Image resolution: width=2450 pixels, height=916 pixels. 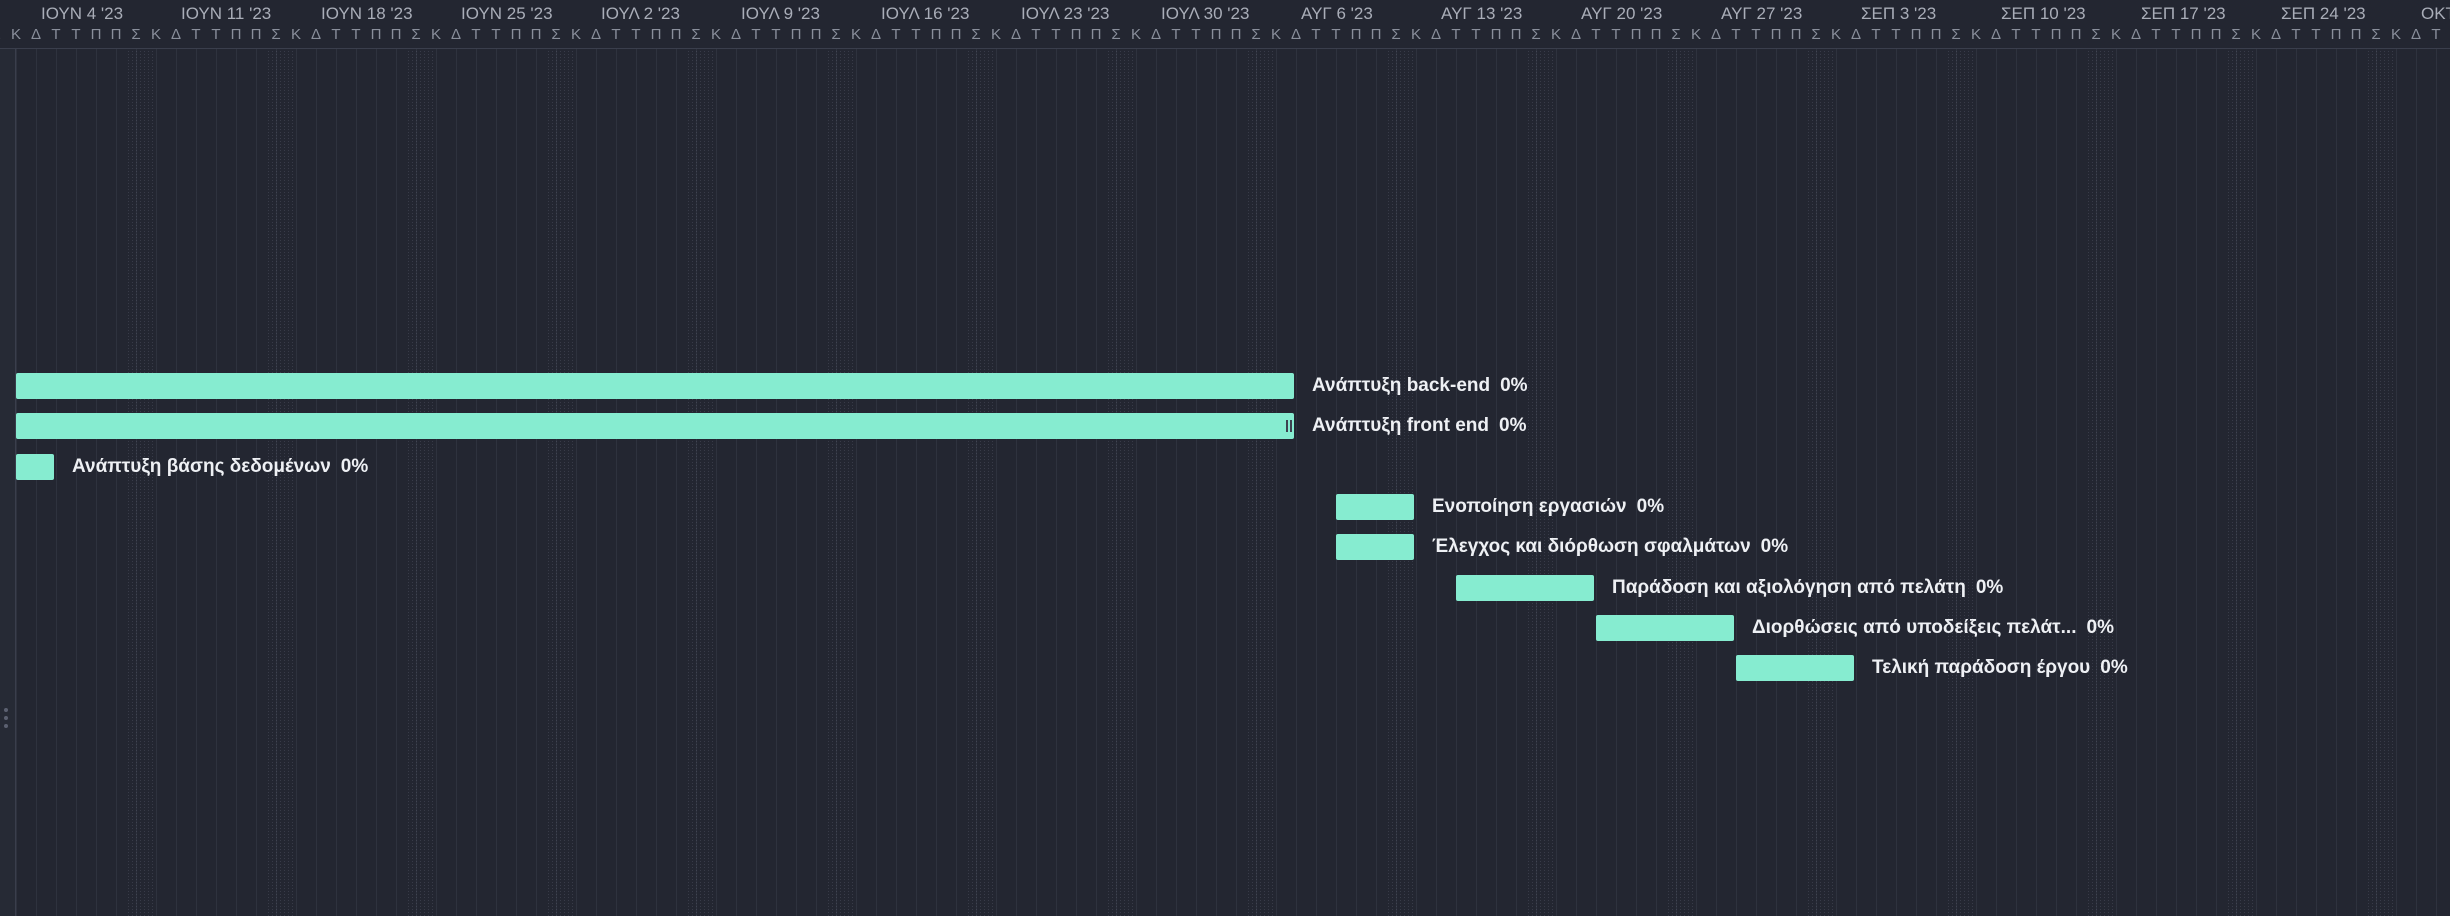 What do you see at coordinates (1401, 385) in the screenshot?
I see `task-name: Ανάπτυξη back-end` at bounding box center [1401, 385].